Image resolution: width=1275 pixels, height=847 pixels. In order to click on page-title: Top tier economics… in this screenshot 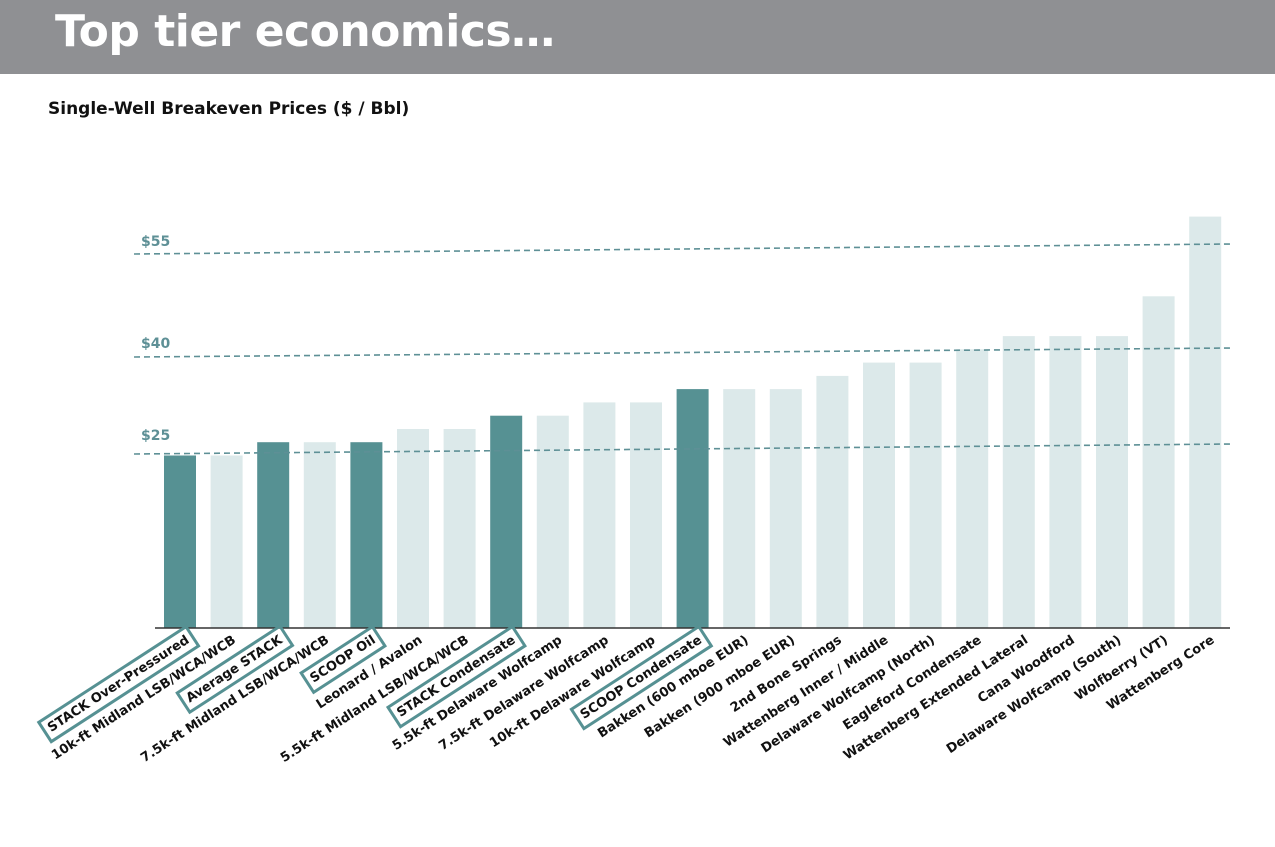, I will do `click(305, 31)`.